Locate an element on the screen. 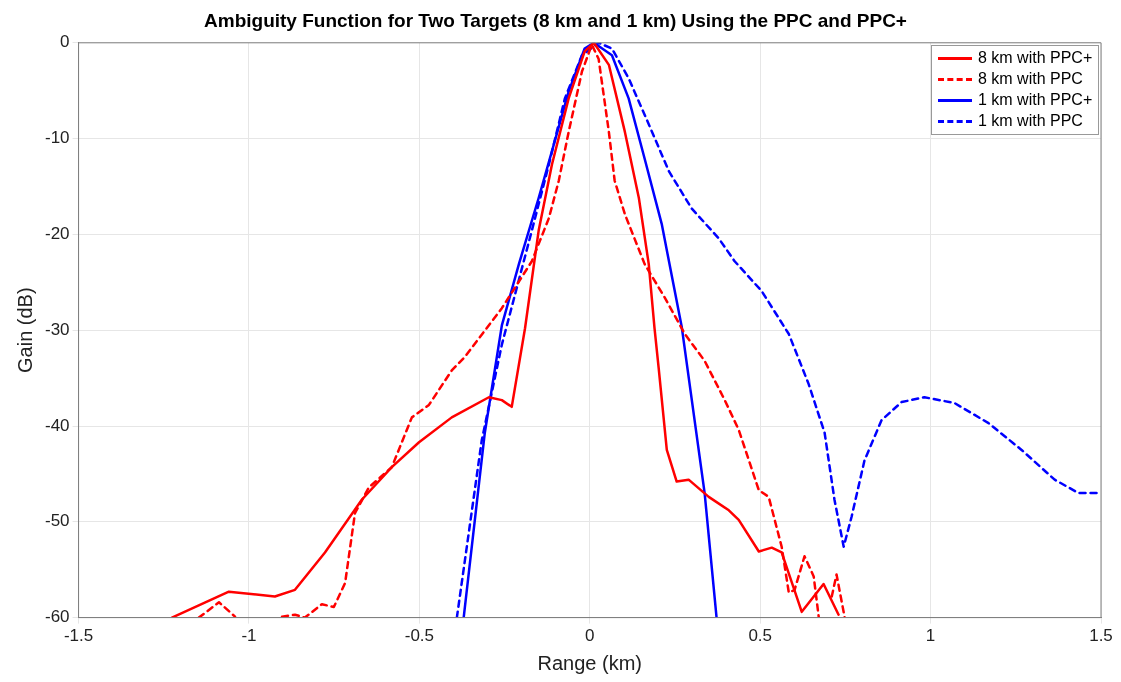 The height and width of the screenshot is (682, 1121). x-tick-label: 1.5 is located at coordinates (1101, 636).